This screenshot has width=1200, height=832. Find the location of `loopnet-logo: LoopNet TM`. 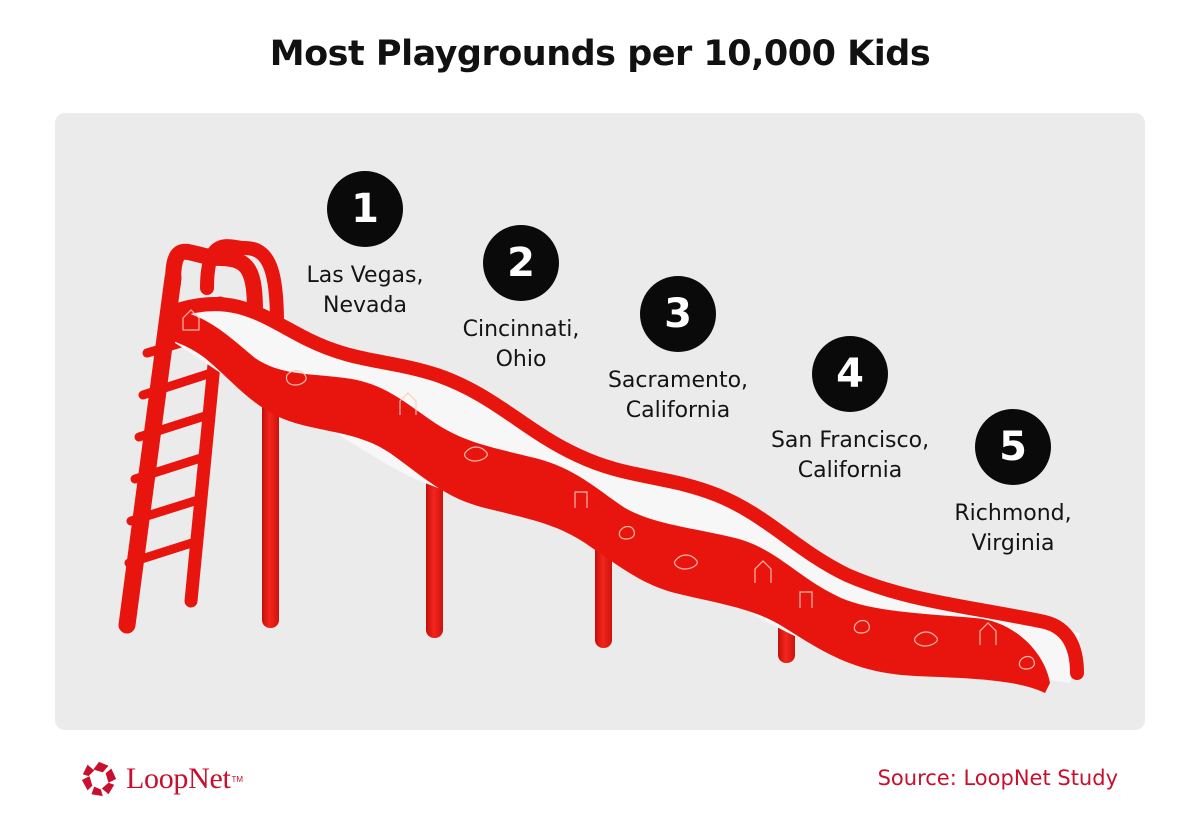

loopnet-logo: LoopNet TM is located at coordinates (161, 779).